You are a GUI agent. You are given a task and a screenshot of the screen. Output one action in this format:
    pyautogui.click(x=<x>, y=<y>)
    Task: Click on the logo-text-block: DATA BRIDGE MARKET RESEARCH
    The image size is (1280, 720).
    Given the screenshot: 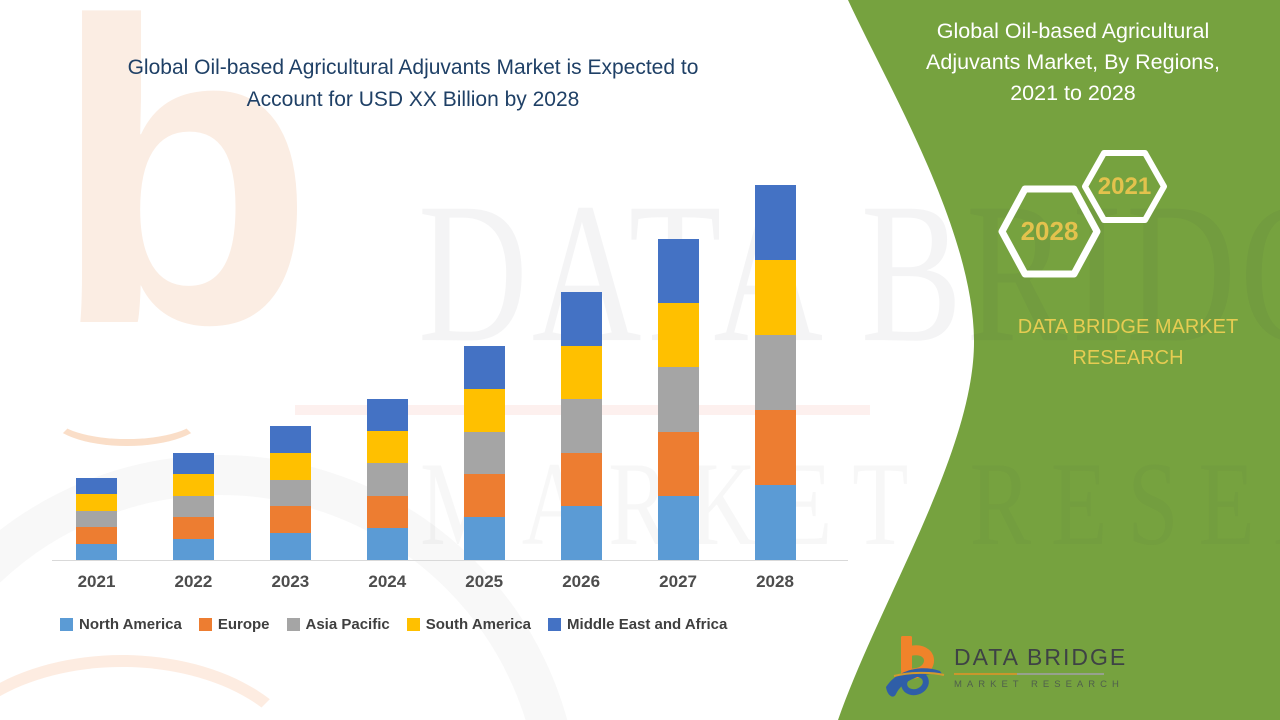 What is the action you would take?
    pyautogui.click(x=1040, y=667)
    